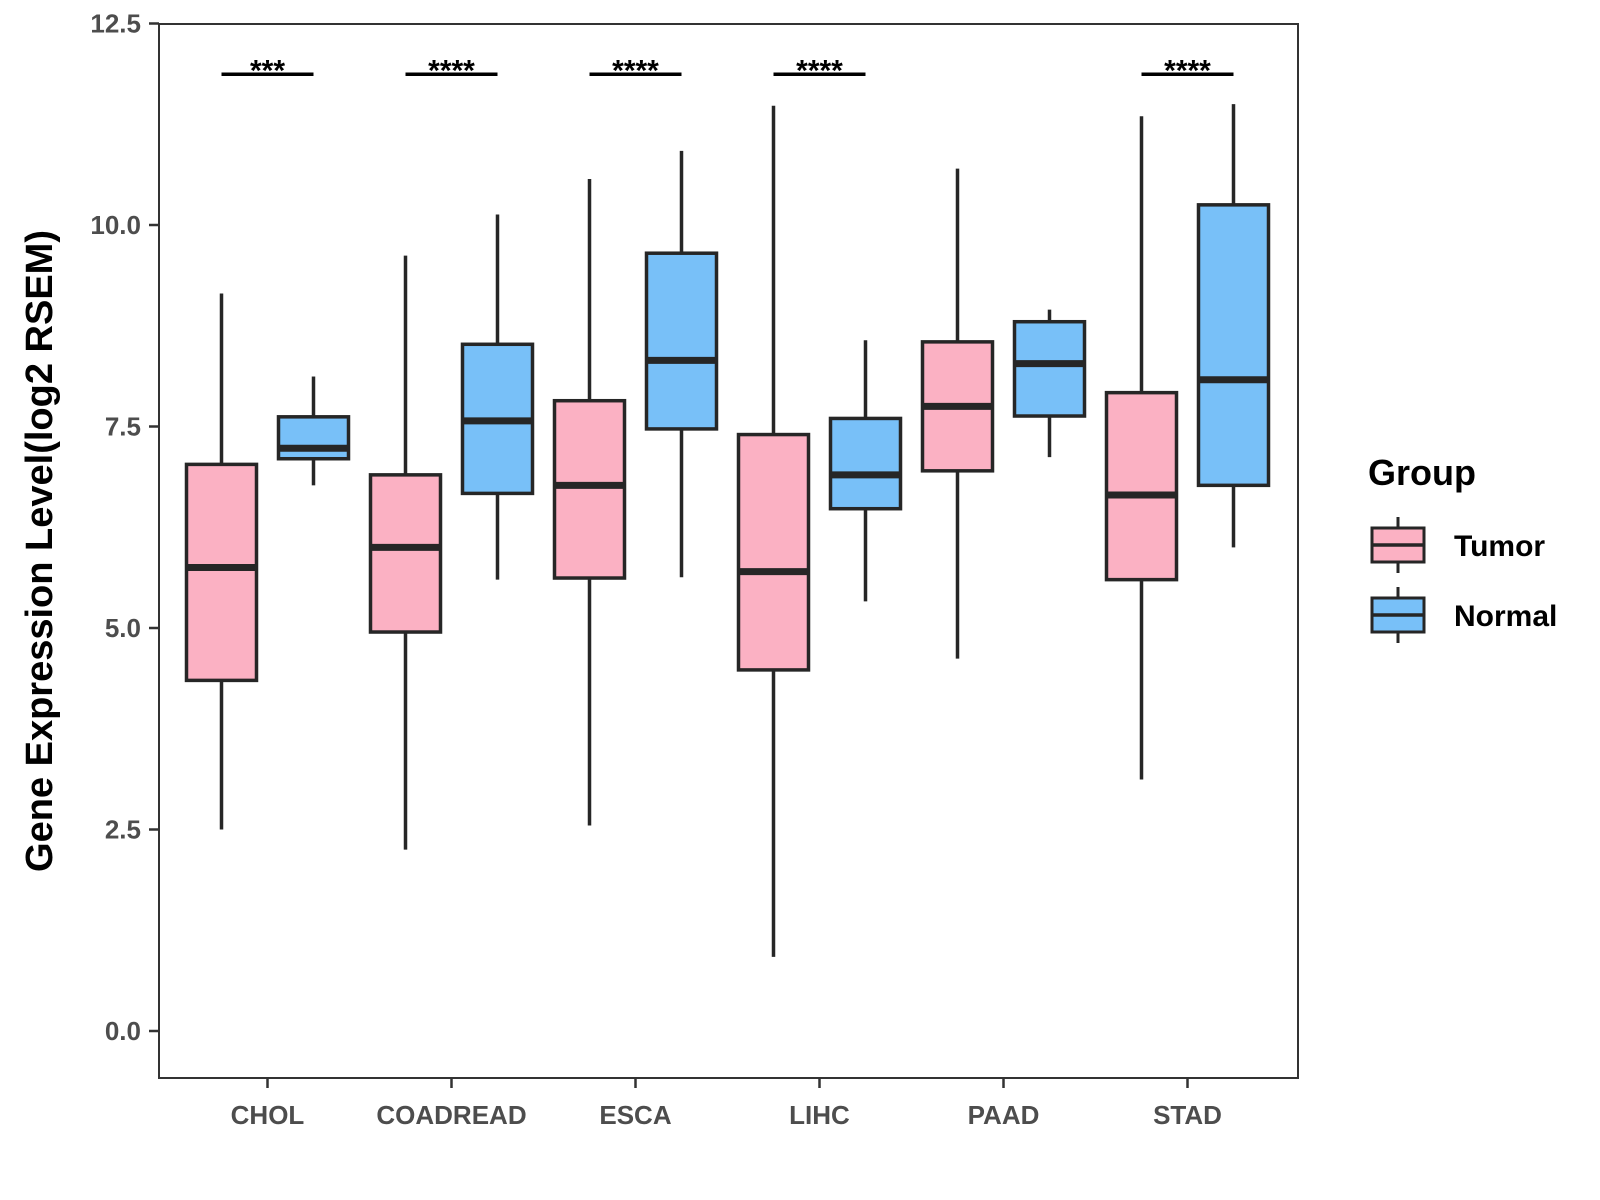 This screenshot has height=1200, width=1600. I want to click on legend: Group Tumor Normal, so click(1462, 547).